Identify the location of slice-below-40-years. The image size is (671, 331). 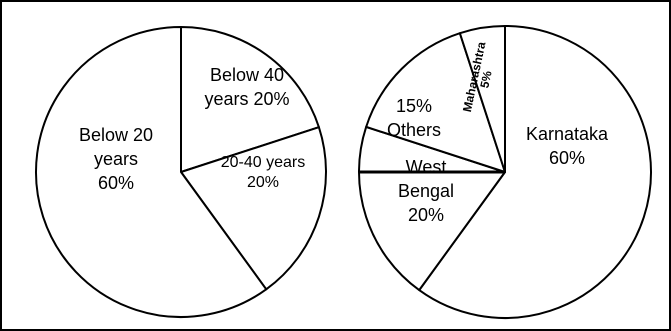
(250, 99).